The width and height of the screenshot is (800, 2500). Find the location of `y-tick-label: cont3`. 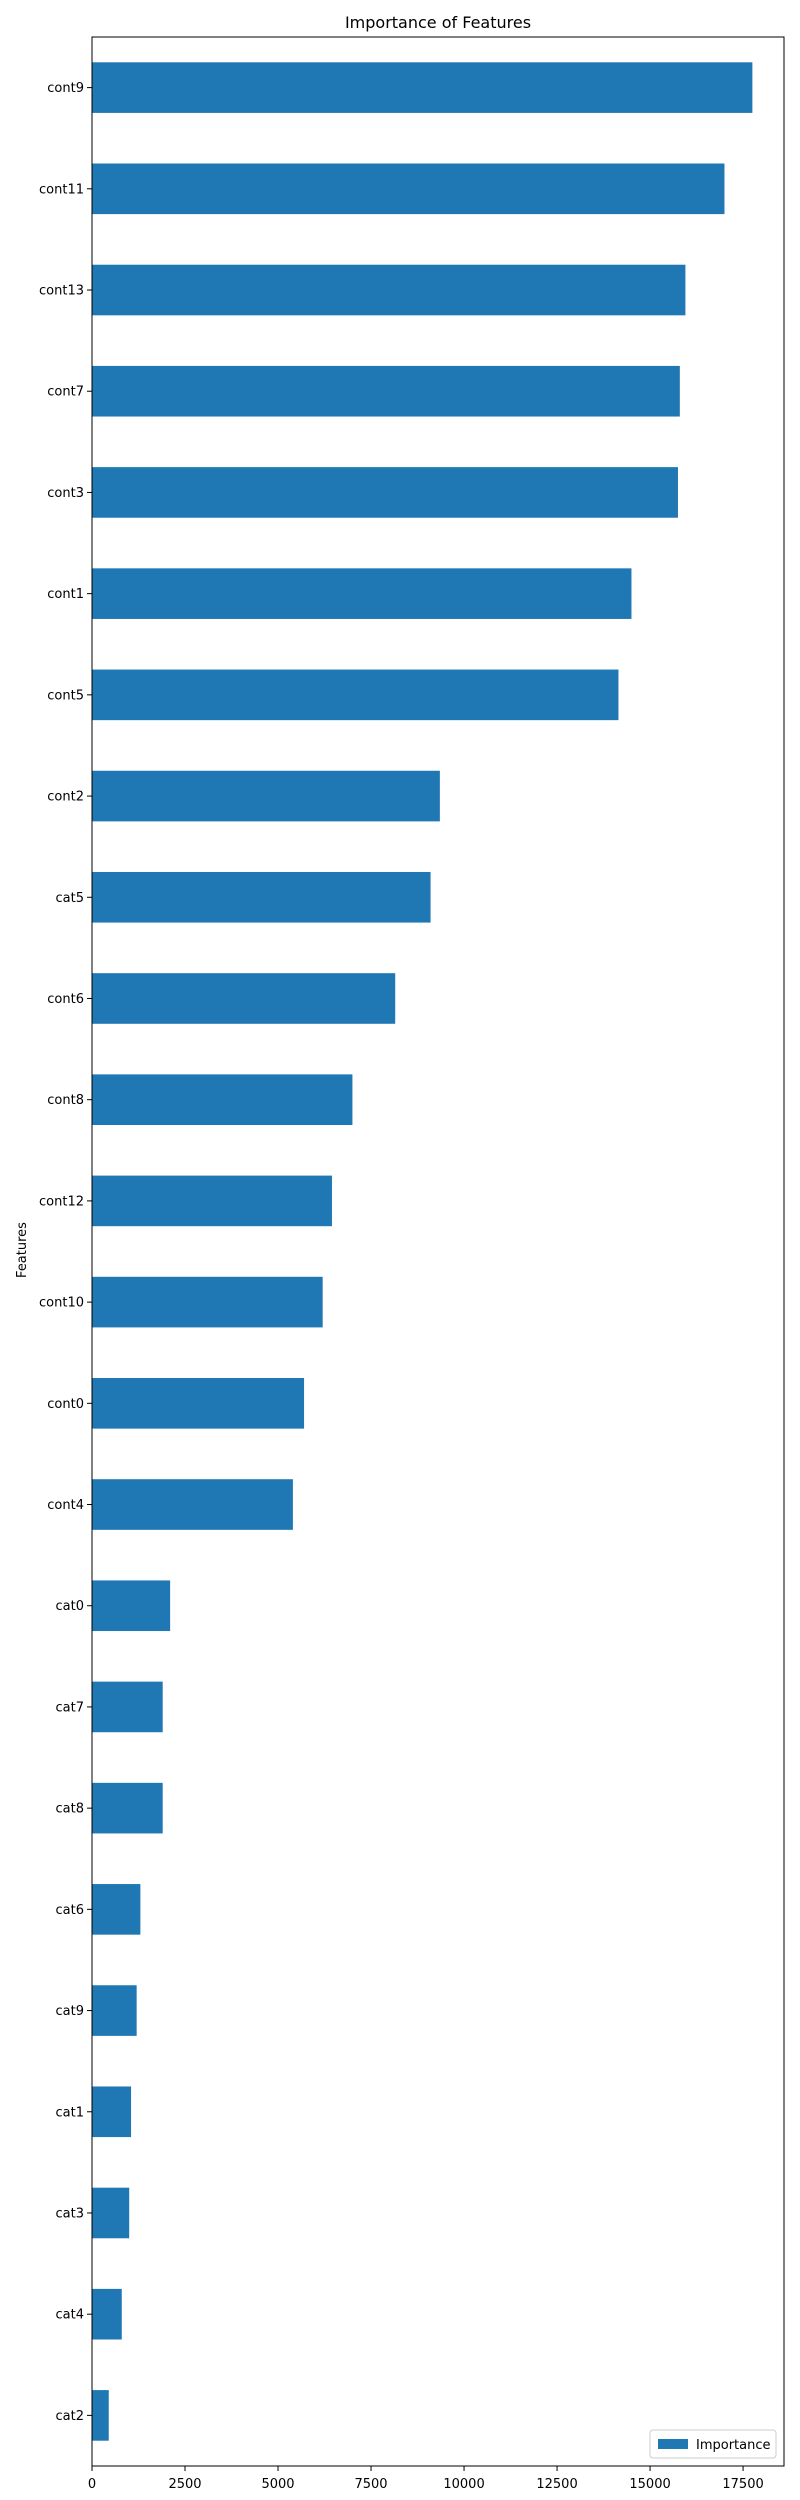

y-tick-label: cont3 is located at coordinates (65, 493).